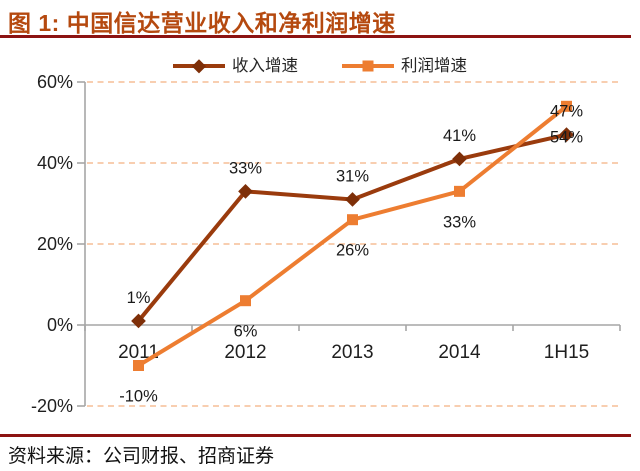  Describe the element at coordinates (55, 244) in the screenshot. I see `y-axis-label: 20%` at that location.